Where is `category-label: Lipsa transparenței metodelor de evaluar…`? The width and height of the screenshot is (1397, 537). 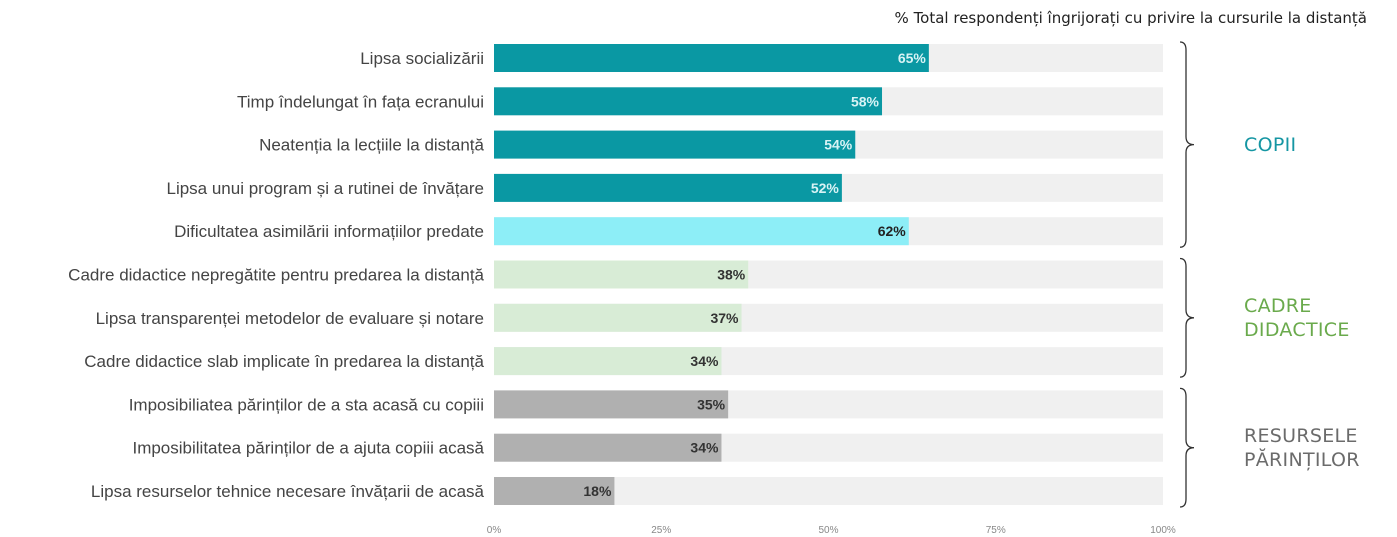
category-label: Lipsa transparenței metodelor de evaluar… is located at coordinates (290, 318).